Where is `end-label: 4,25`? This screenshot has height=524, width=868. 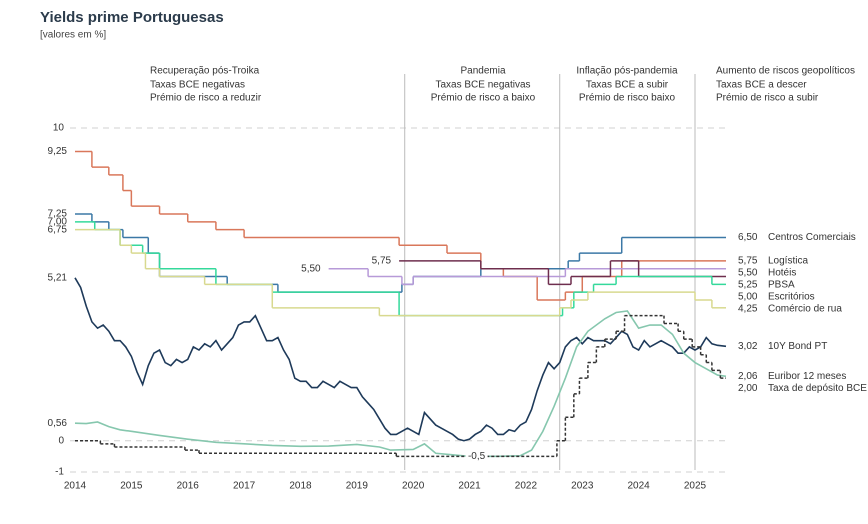
end-label: 4,25 is located at coordinates (748, 309).